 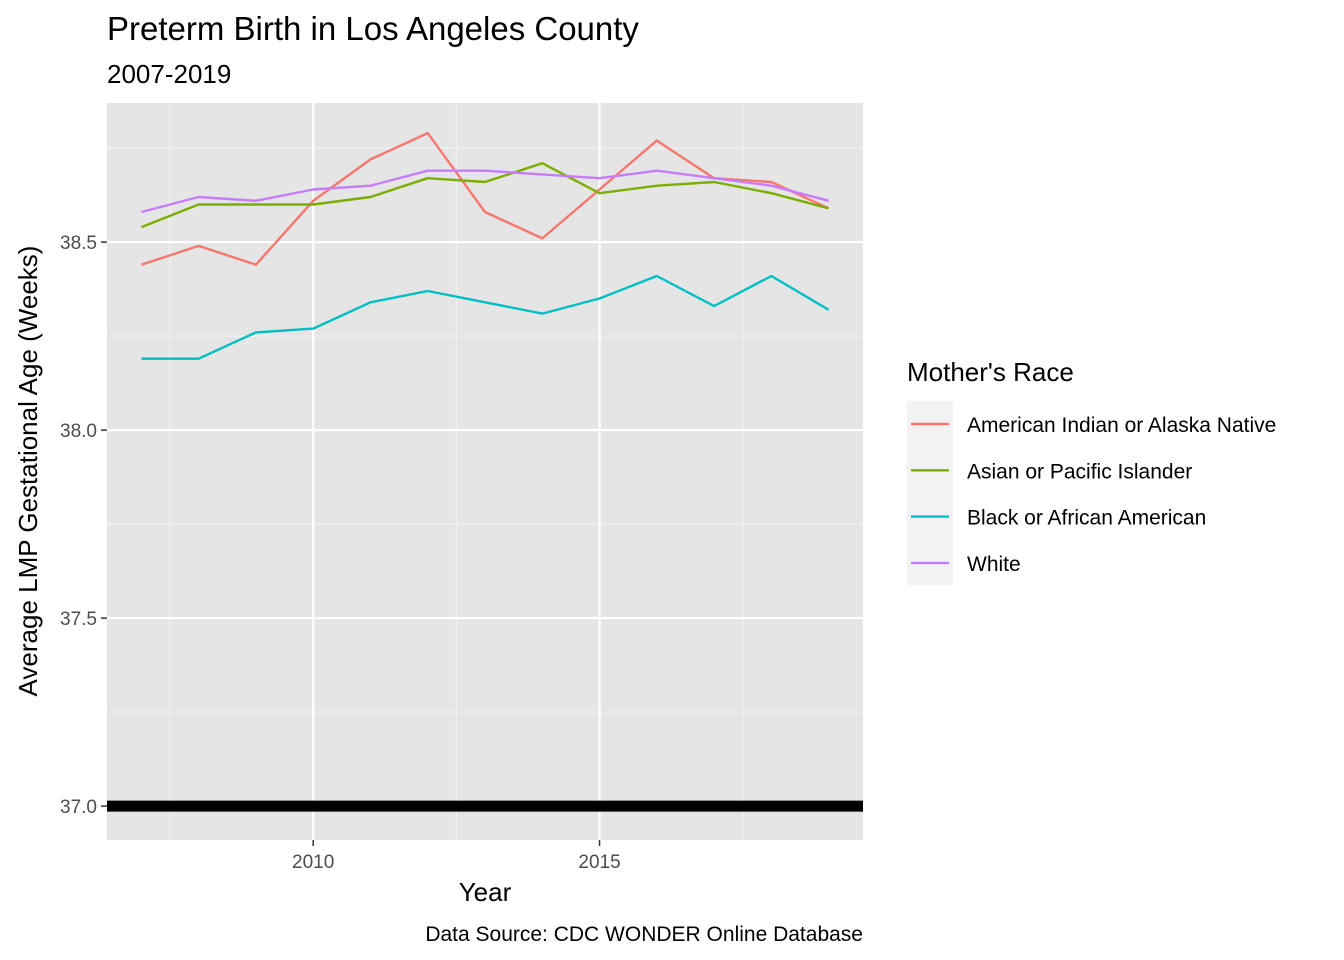 I want to click on x-axis: 2010 2015, so click(x=456, y=856).